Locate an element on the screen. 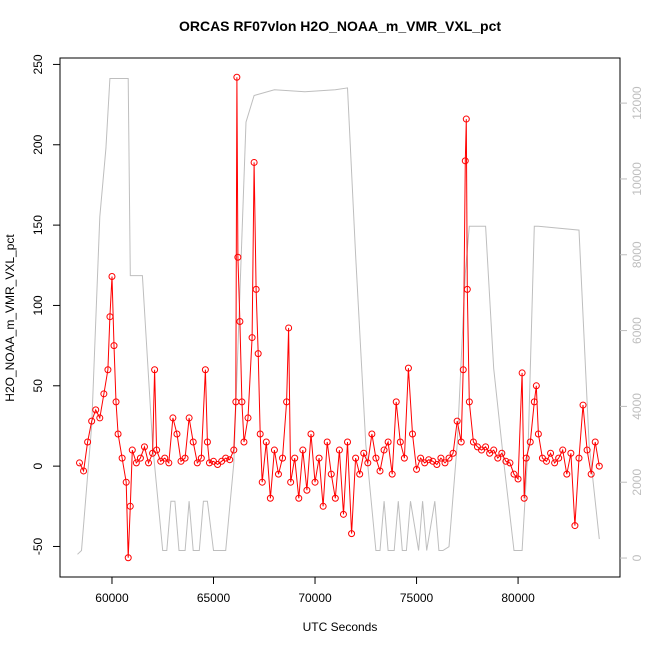  x-tick-label: 60000 is located at coordinates (112, 598).